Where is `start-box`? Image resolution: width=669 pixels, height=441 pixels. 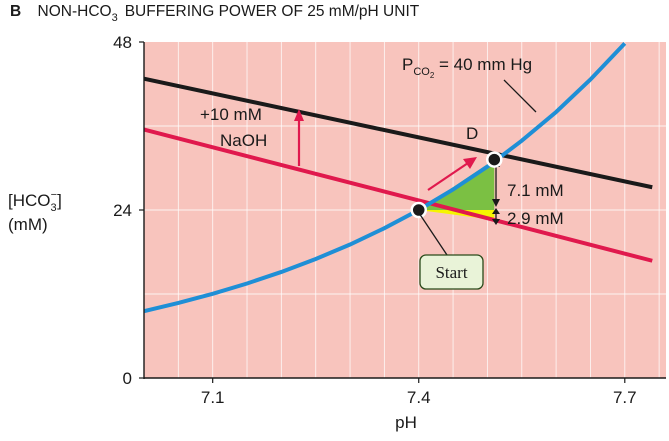
start-box is located at coordinates (451, 272).